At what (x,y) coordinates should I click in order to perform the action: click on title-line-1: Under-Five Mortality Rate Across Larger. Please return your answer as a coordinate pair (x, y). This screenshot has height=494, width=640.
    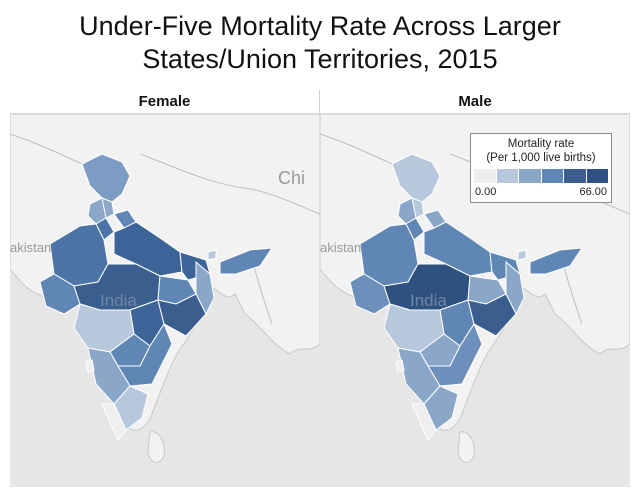
    Looking at the image, I should click on (320, 26).